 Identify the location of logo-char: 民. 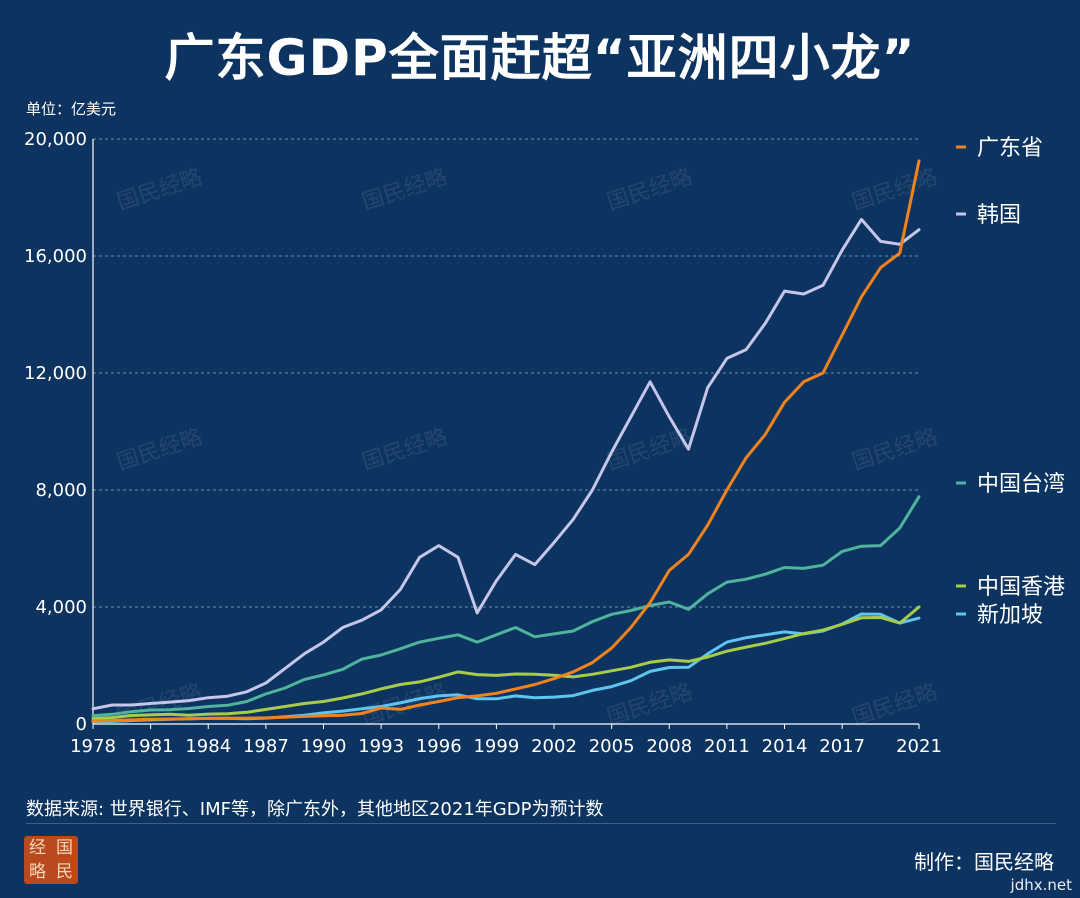
(64, 872).